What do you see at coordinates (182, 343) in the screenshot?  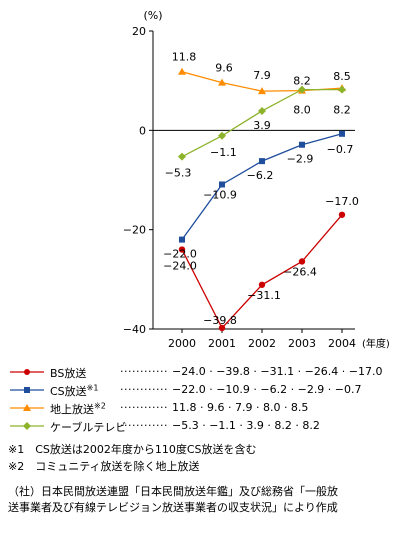 I see `x-tick-label: 2000` at bounding box center [182, 343].